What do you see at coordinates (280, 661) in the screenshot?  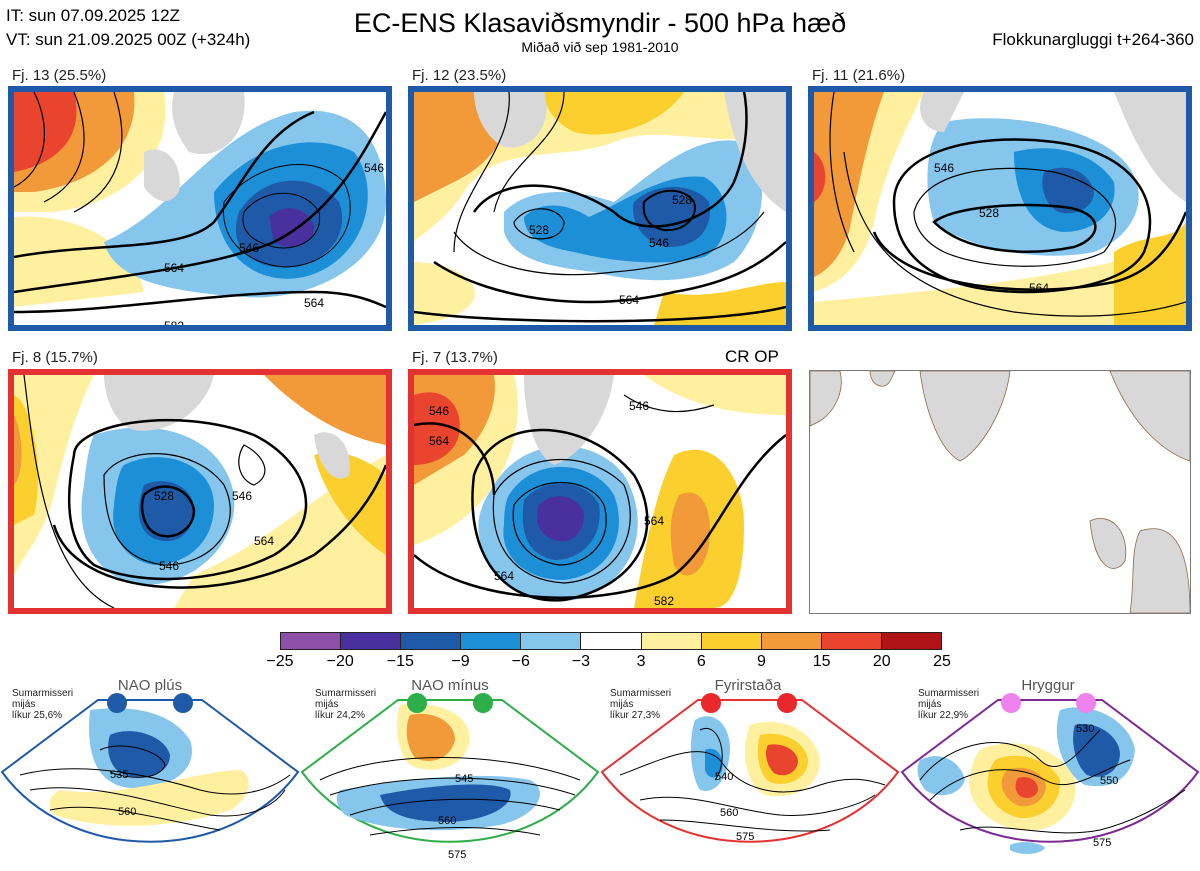 I see `colorbar-tick-label: −25` at bounding box center [280, 661].